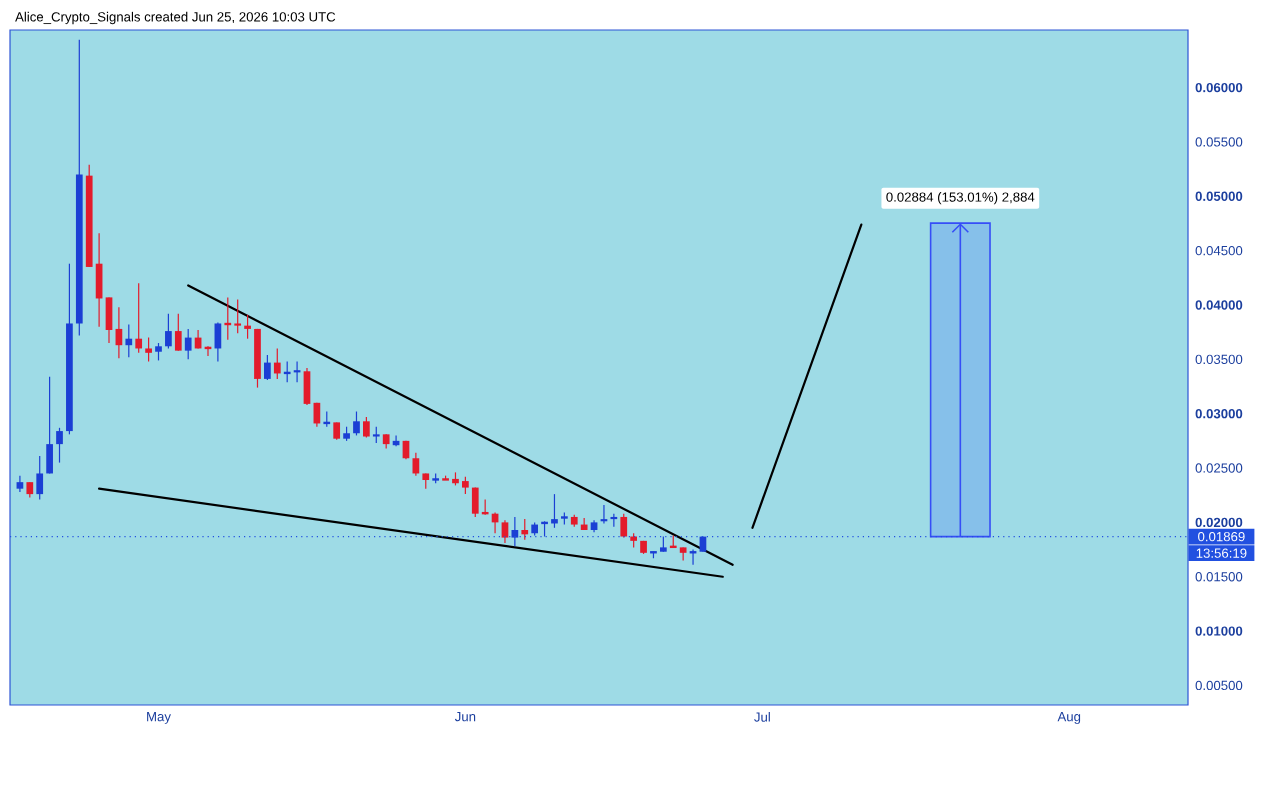 The width and height of the screenshot is (1280, 797). Describe the element at coordinates (1219, 196) in the screenshot. I see `y-tick-label: 0.05000` at that location.